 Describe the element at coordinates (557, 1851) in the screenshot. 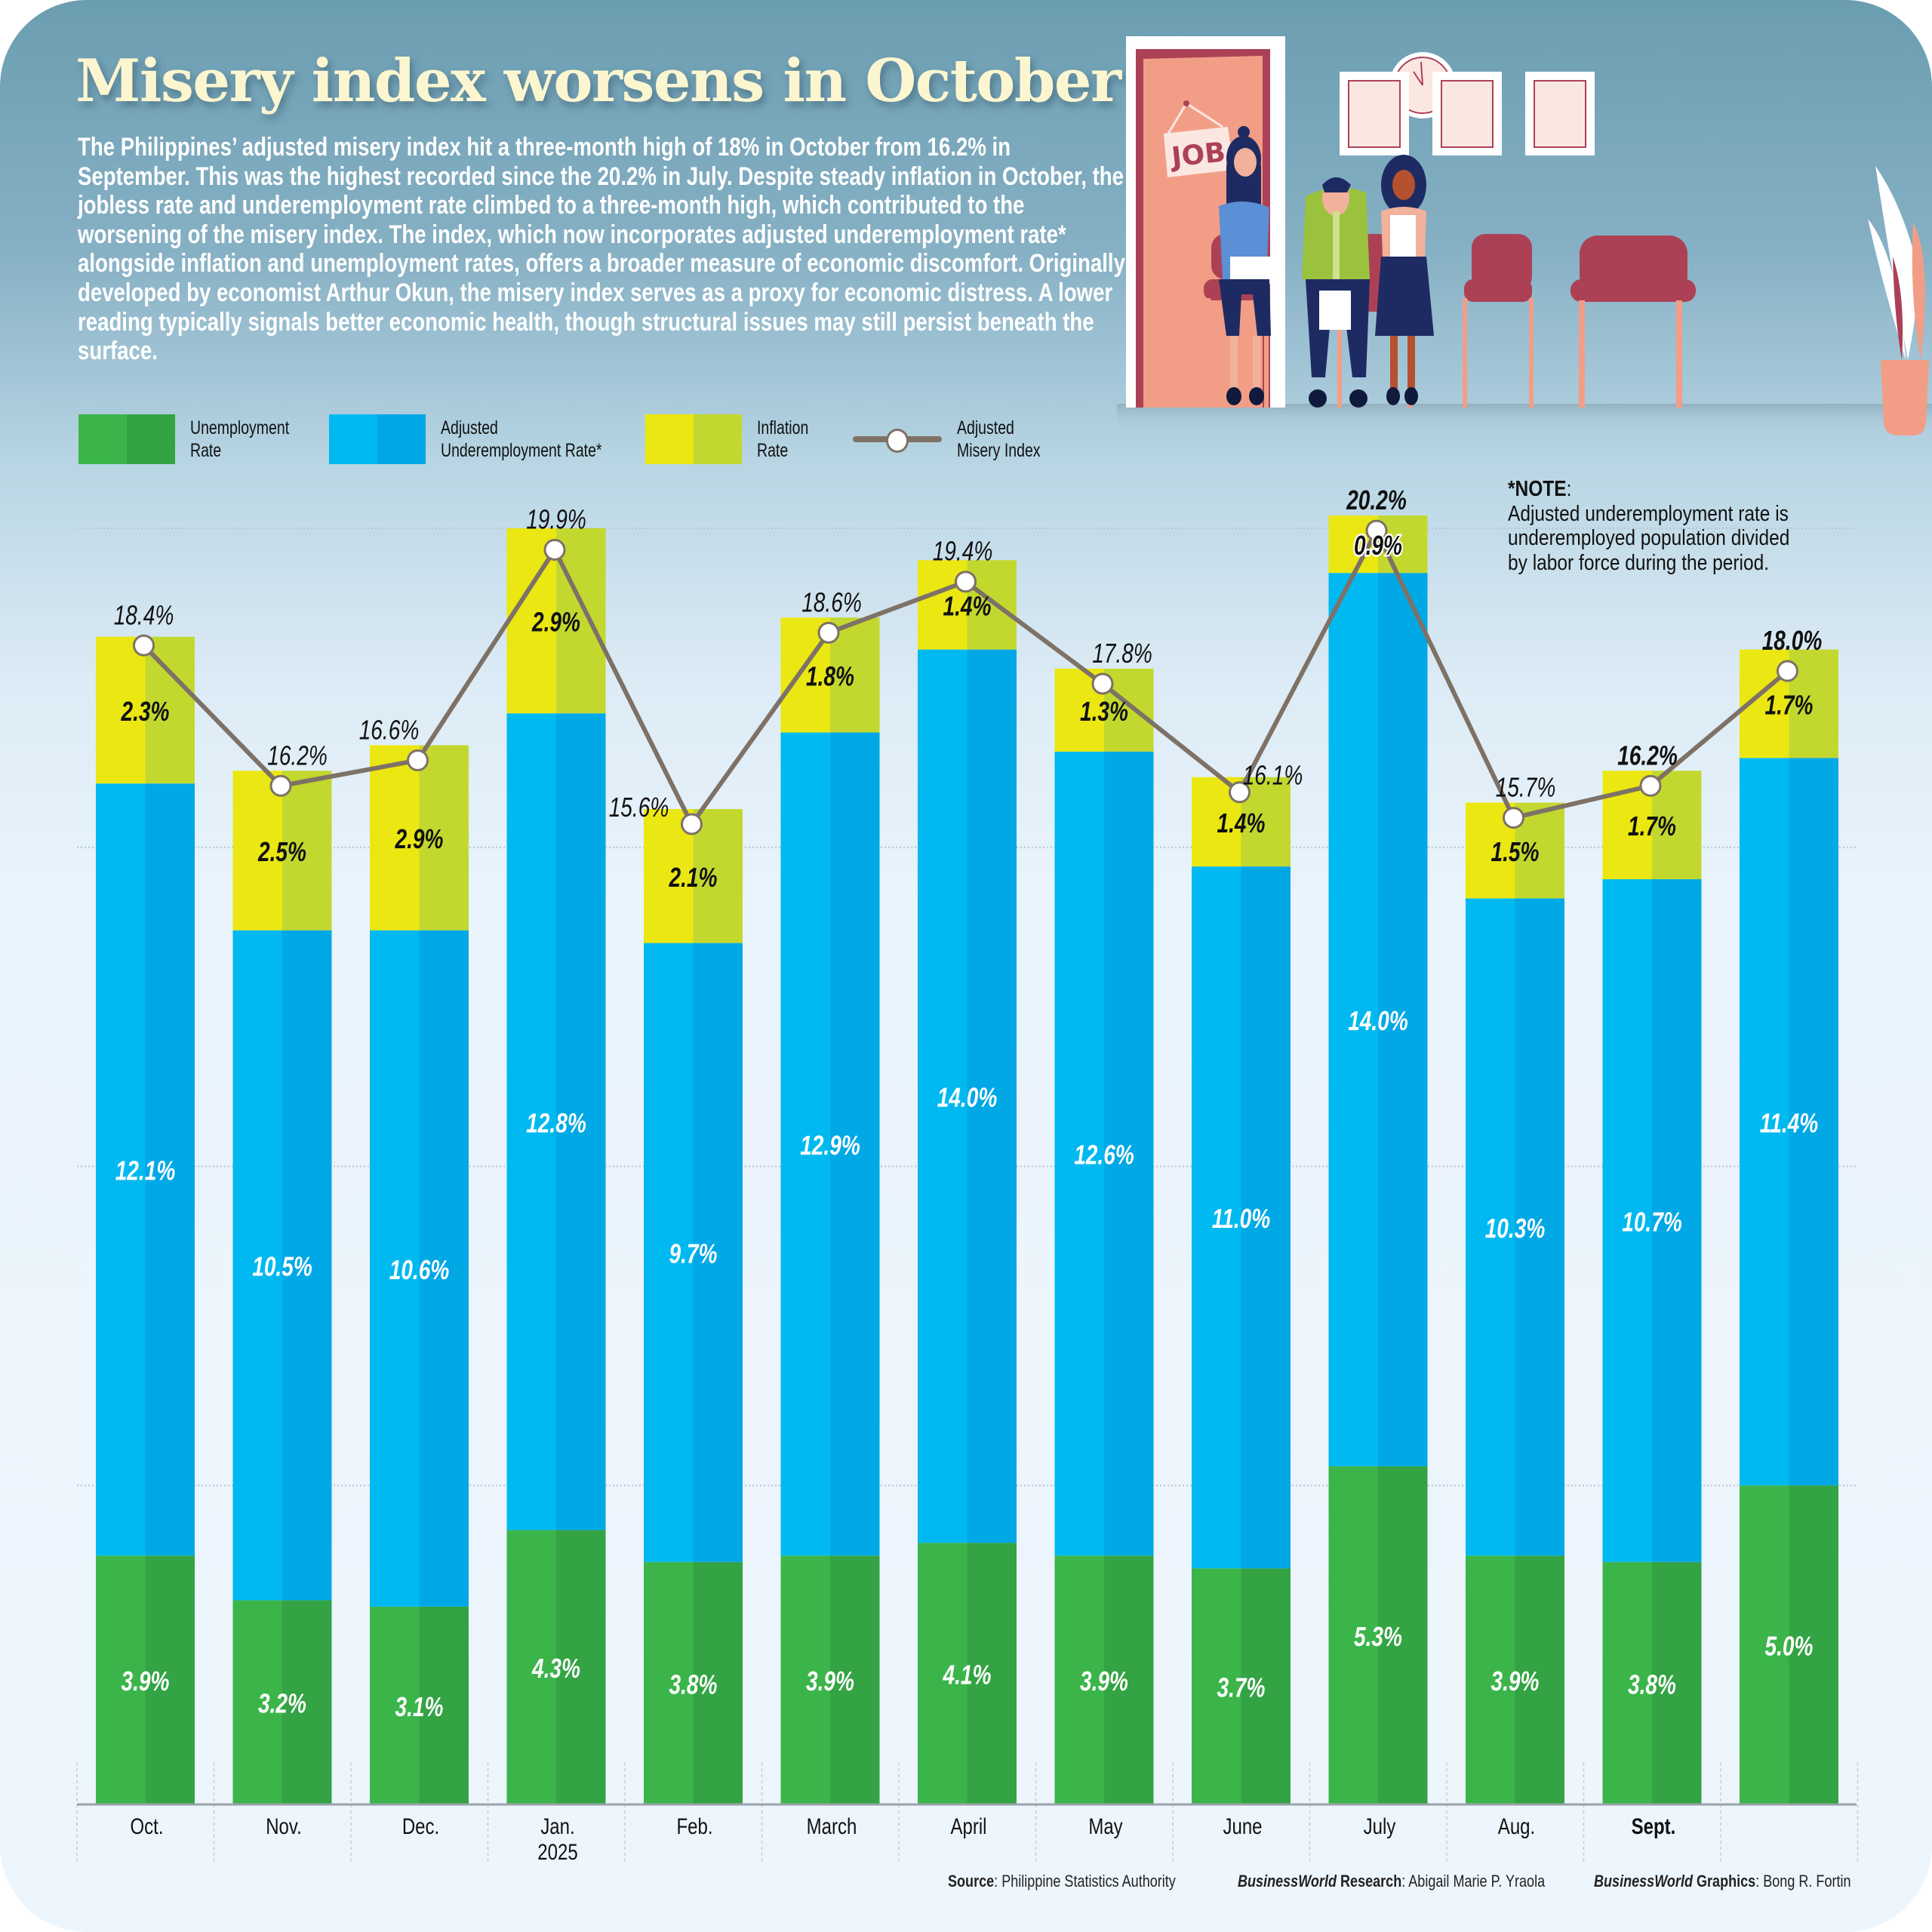

I see `x-tick-label: 2025` at that location.